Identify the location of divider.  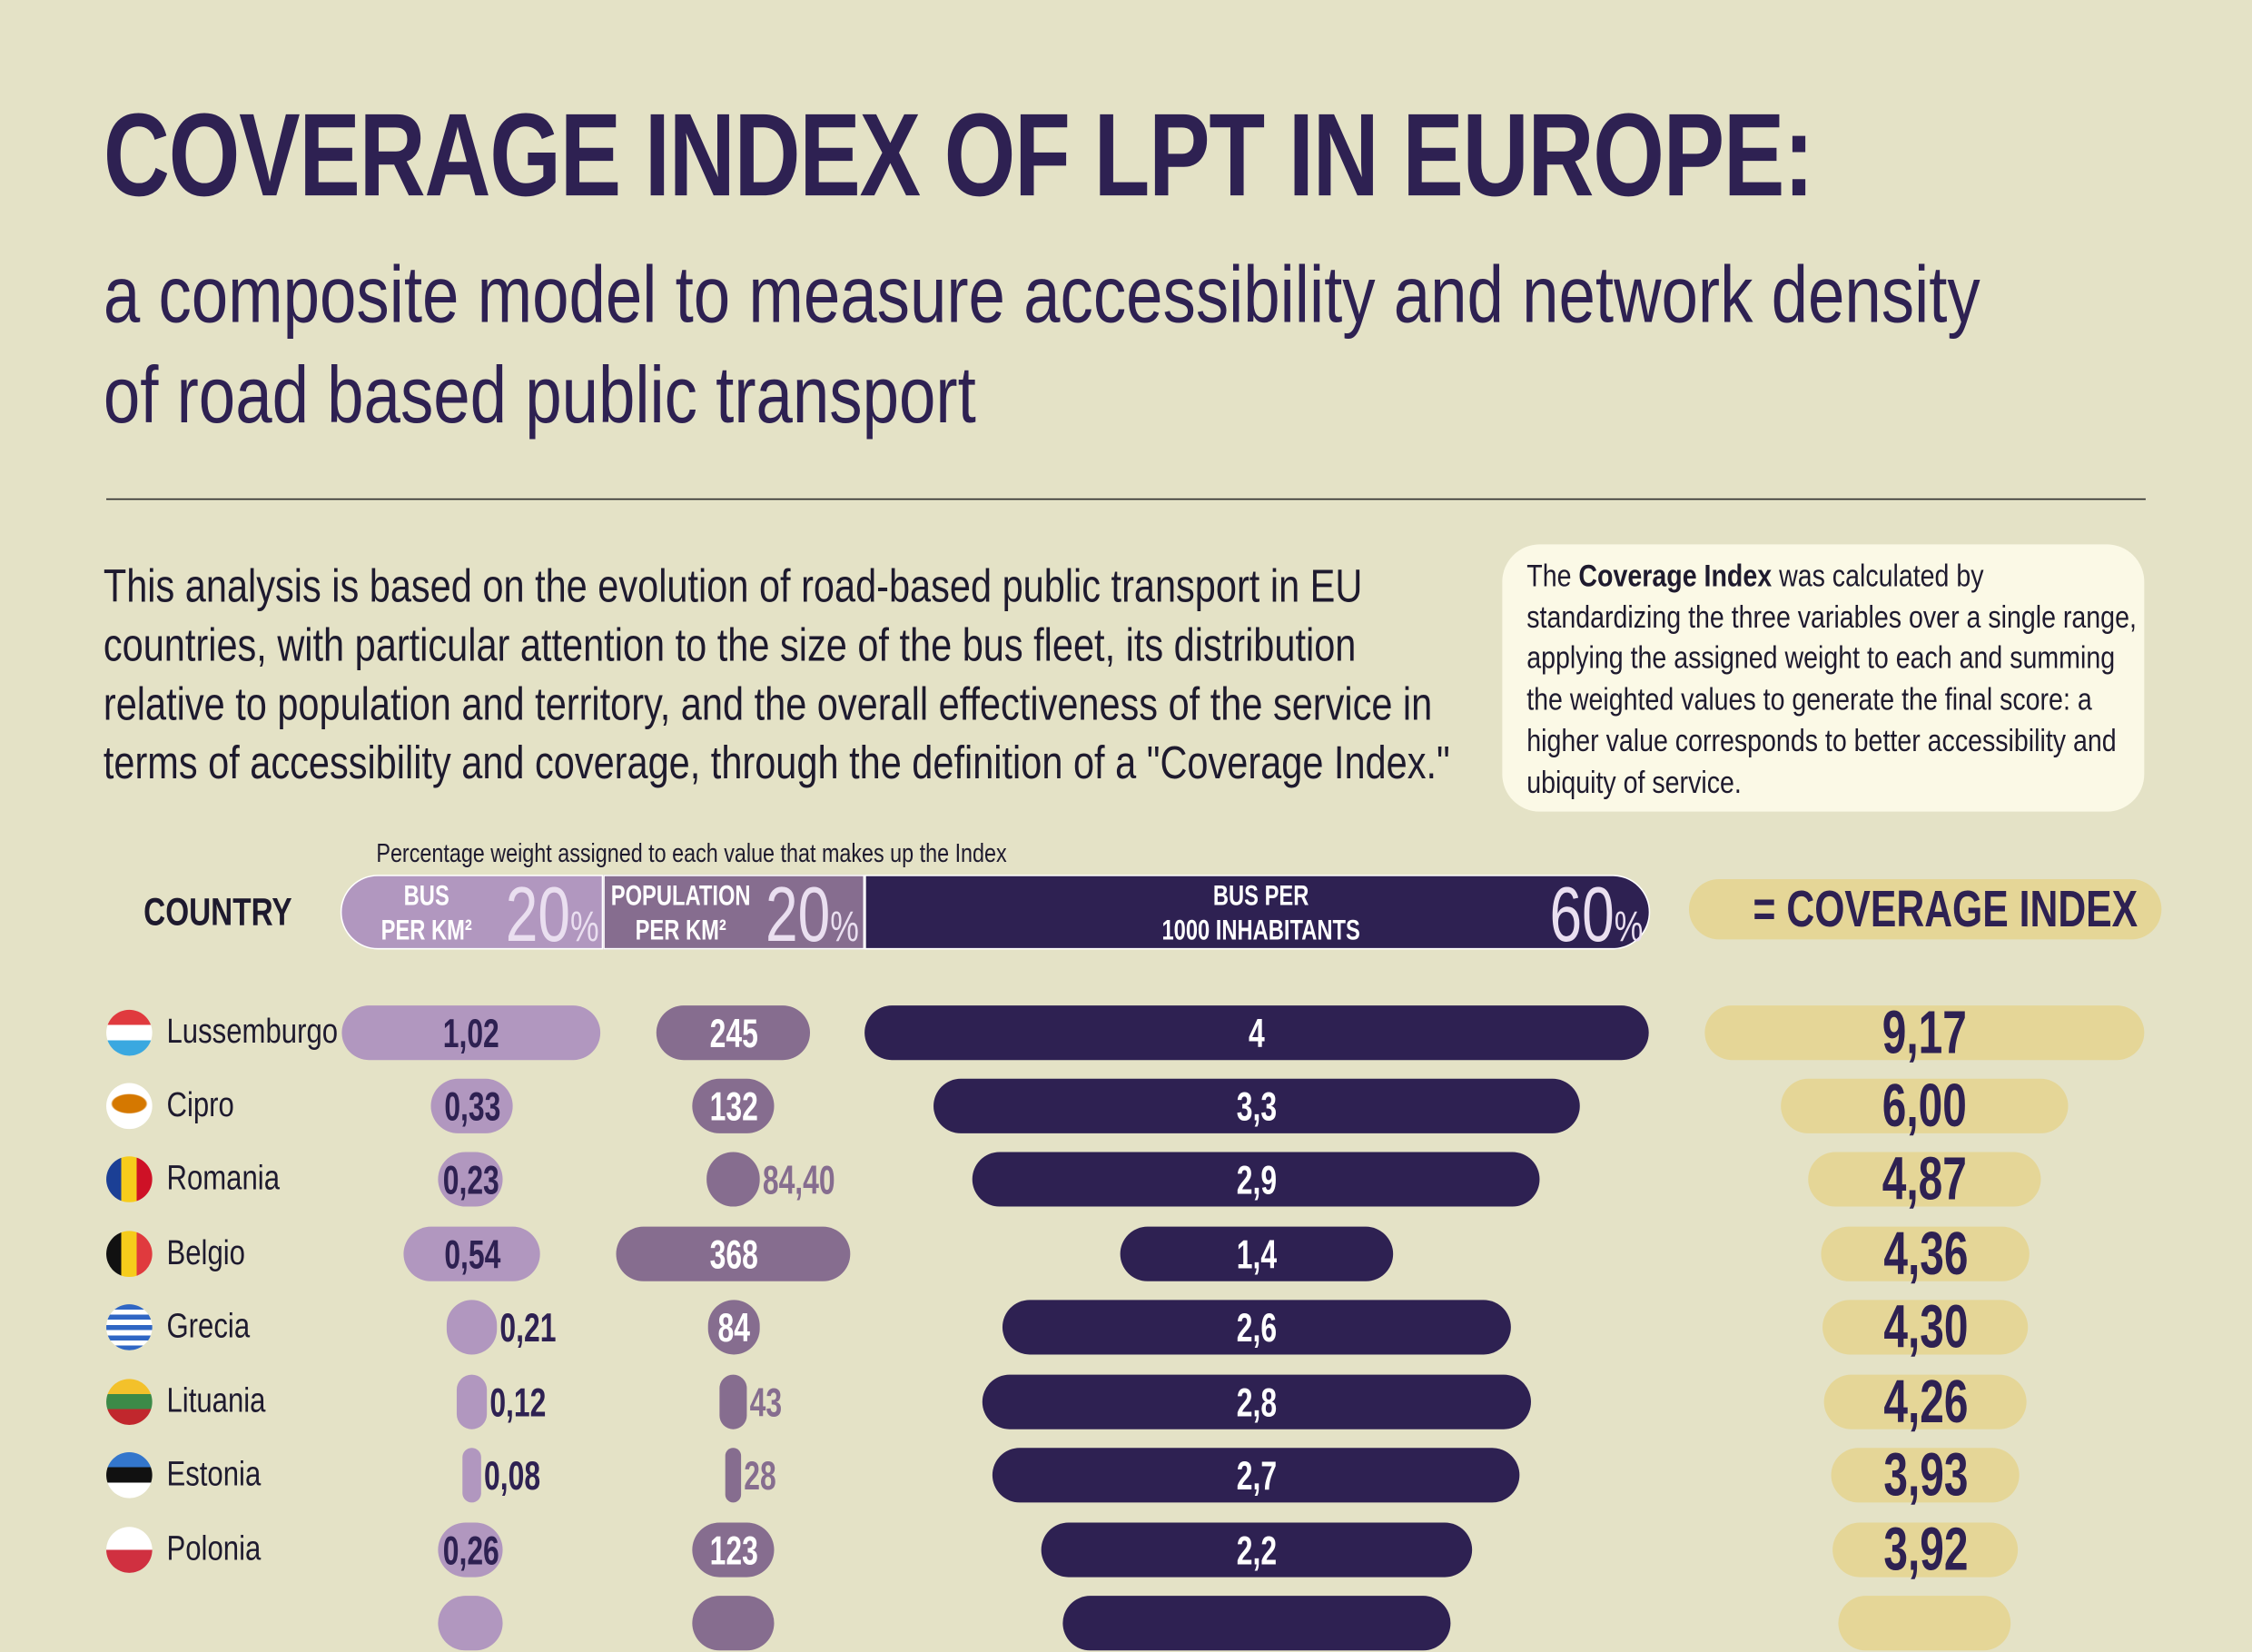
(1126, 499).